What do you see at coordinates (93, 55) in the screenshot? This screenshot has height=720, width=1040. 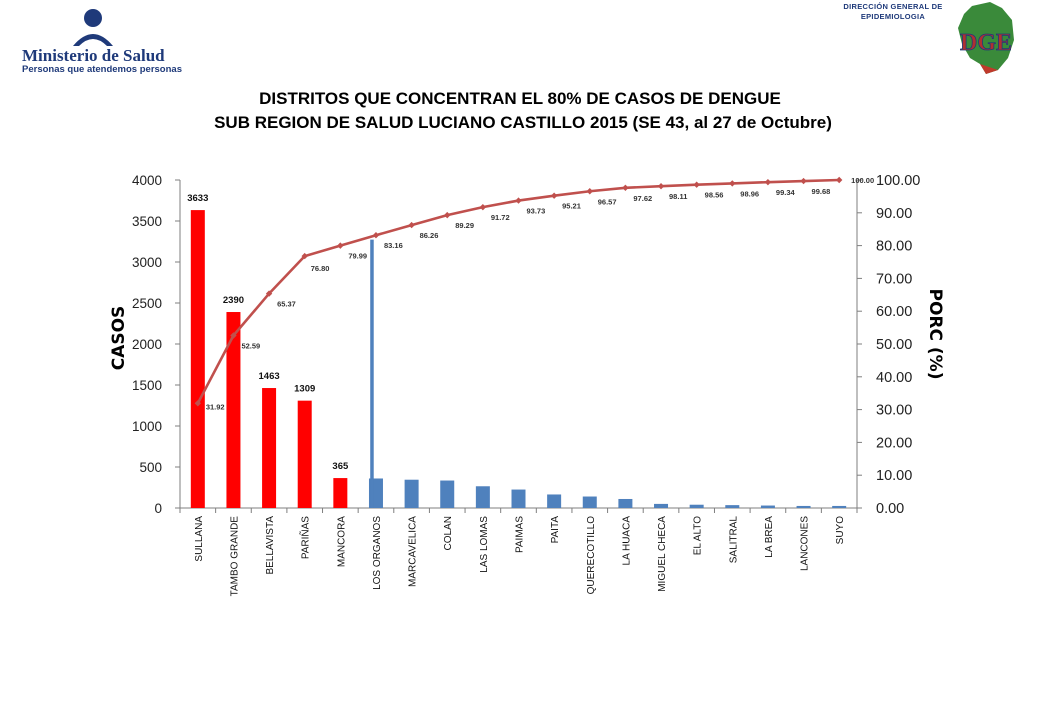 I see `org-name: Ministerio de Salud` at bounding box center [93, 55].